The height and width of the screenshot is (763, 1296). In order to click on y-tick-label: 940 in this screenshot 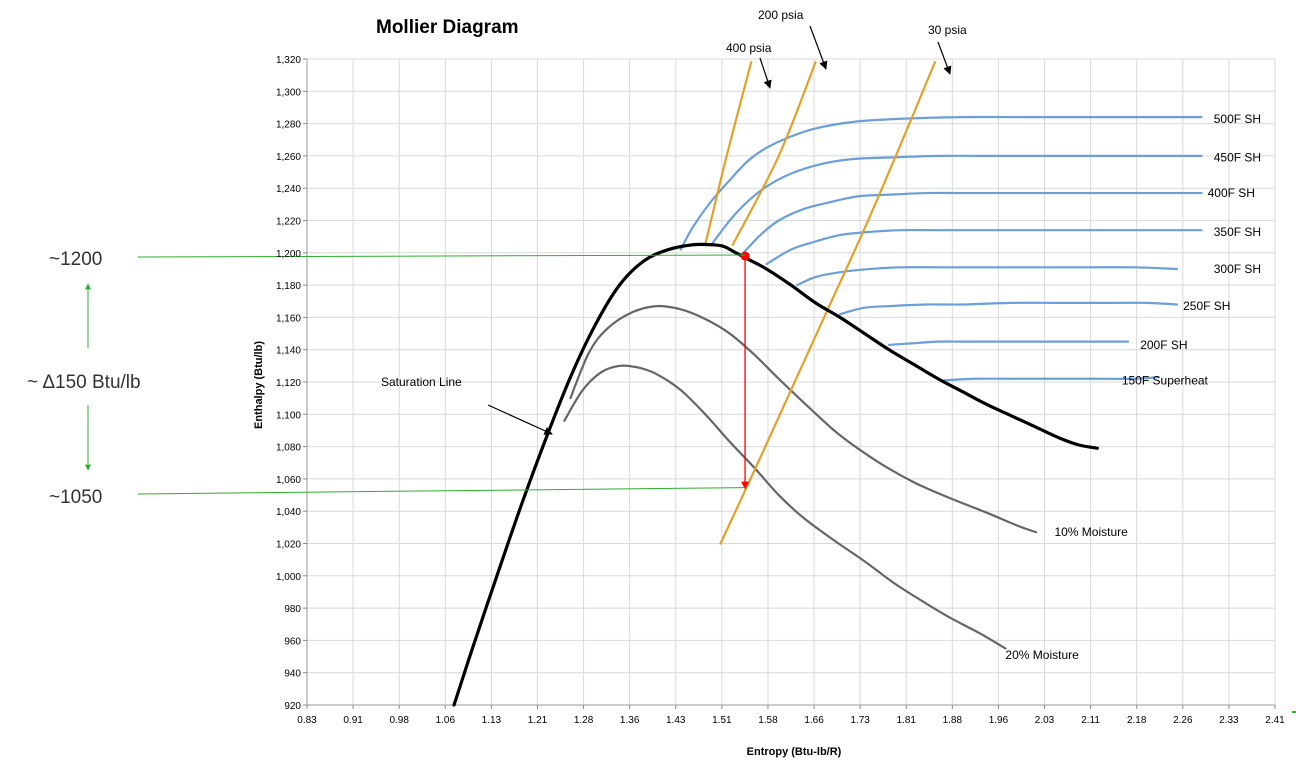, I will do `click(292, 674)`.